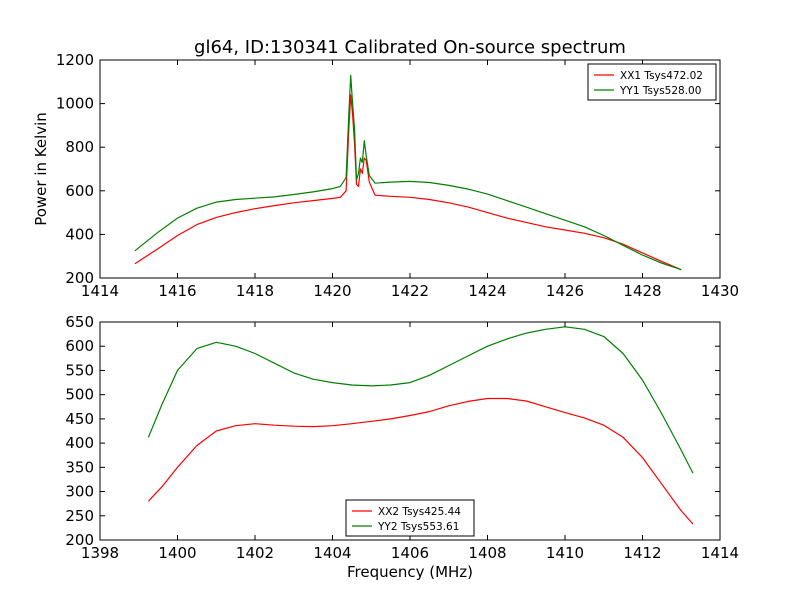 This screenshot has height=604, width=800. I want to click on series-line-xx2, so click(420, 461).